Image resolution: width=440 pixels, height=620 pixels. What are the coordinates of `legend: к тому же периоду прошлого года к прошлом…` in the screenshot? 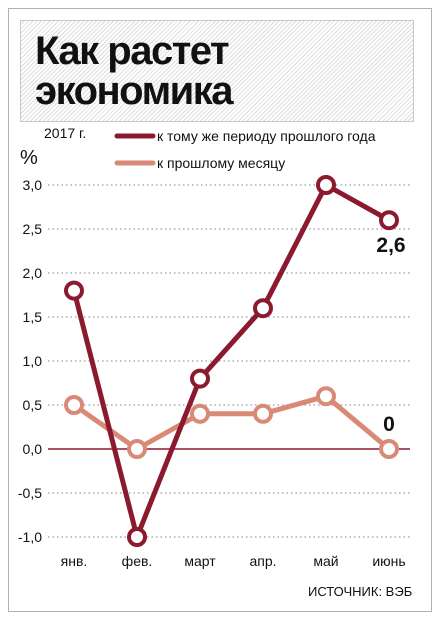 It's located at (245, 149).